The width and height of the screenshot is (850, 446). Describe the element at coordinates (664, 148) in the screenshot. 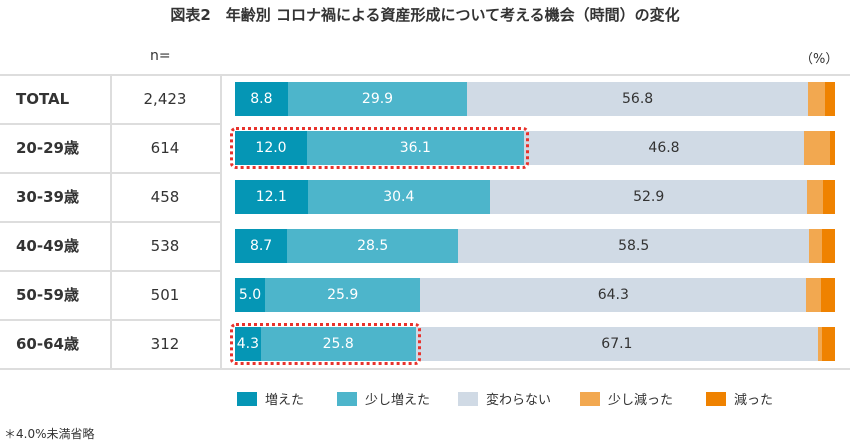

I see `bar-segment: 46.8` at that location.